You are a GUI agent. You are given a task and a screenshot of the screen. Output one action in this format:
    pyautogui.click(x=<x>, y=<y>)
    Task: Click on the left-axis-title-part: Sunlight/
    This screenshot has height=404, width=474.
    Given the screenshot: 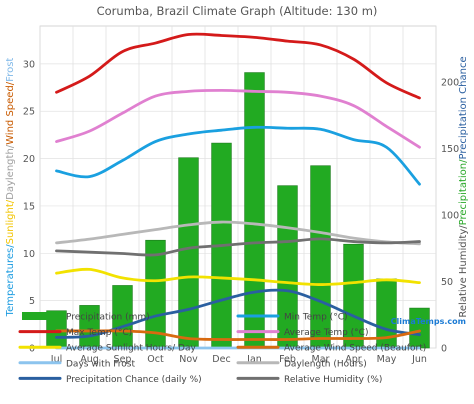 What is the action you would take?
    pyautogui.click(x=10, y=221)
    